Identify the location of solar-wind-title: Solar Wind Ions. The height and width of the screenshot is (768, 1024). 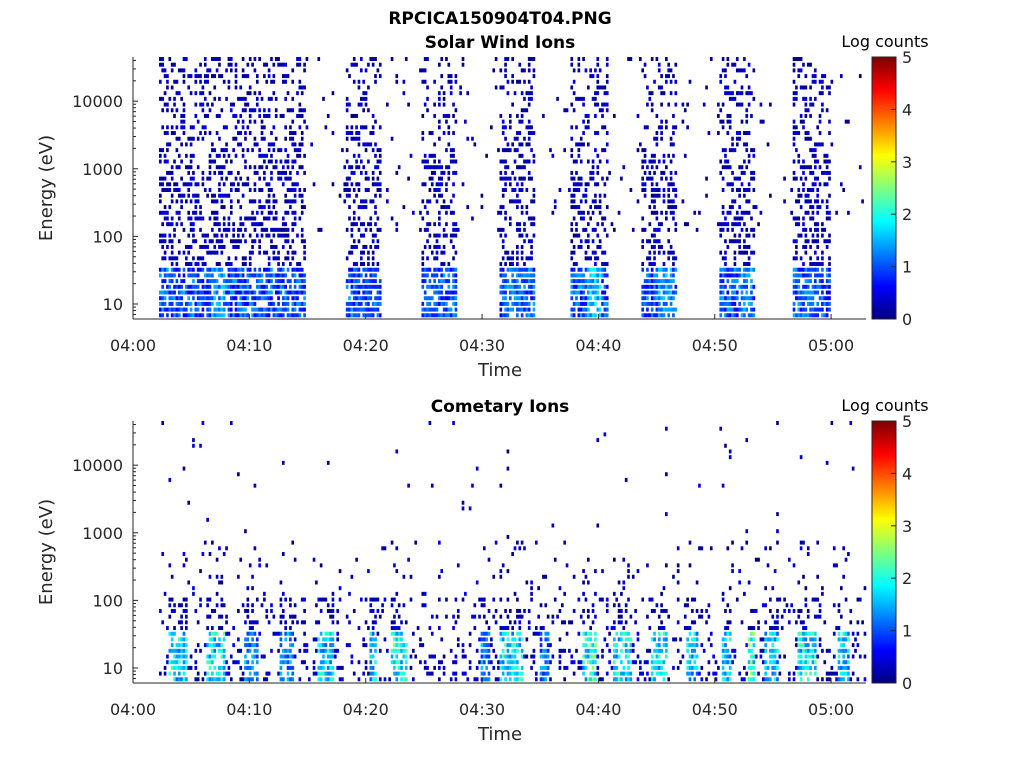
(500, 43).